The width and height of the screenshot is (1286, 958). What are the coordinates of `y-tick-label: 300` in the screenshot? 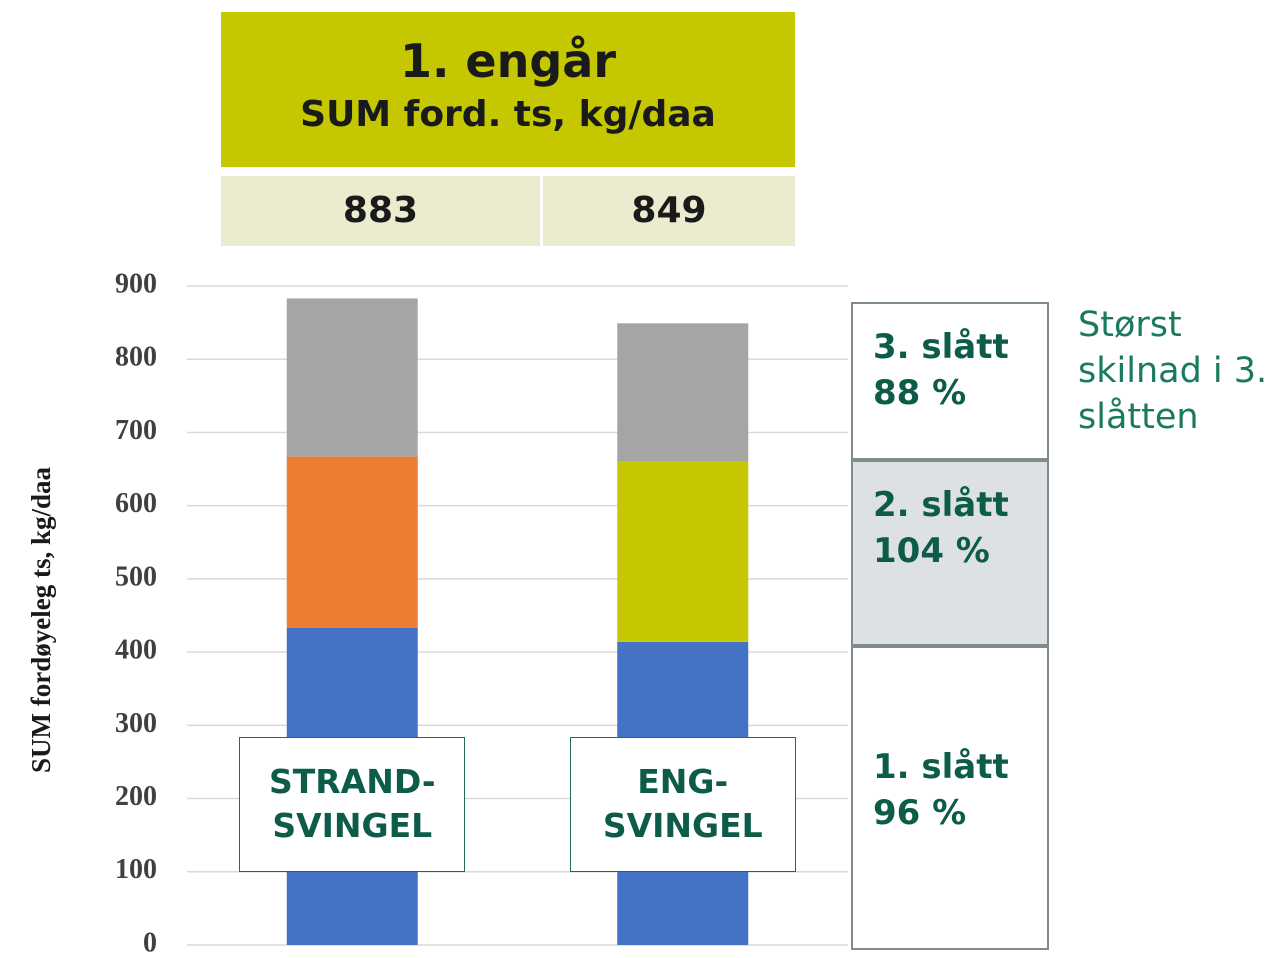 It's located at (136, 723).